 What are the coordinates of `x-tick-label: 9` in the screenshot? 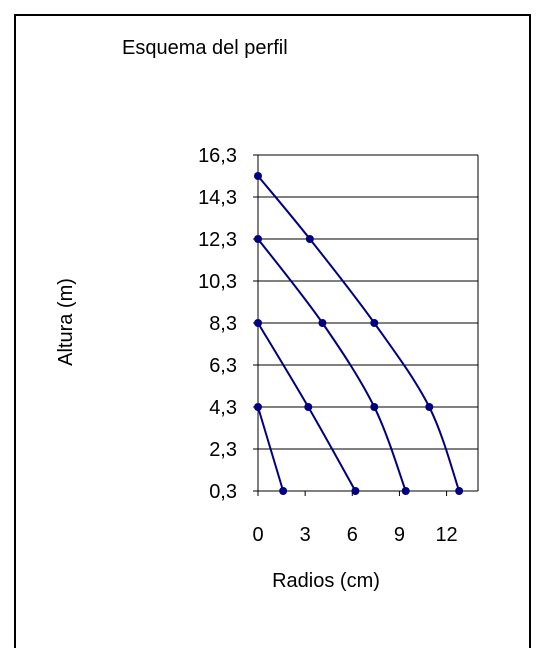 It's located at (399, 535).